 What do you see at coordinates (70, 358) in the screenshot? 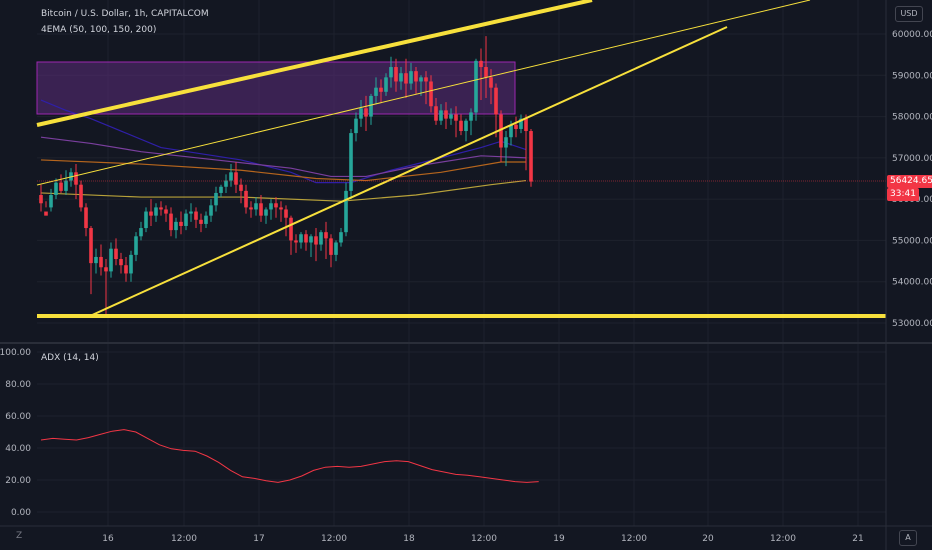
I see `adx-indicator-label: ADX (14, 14)` at bounding box center [70, 358].